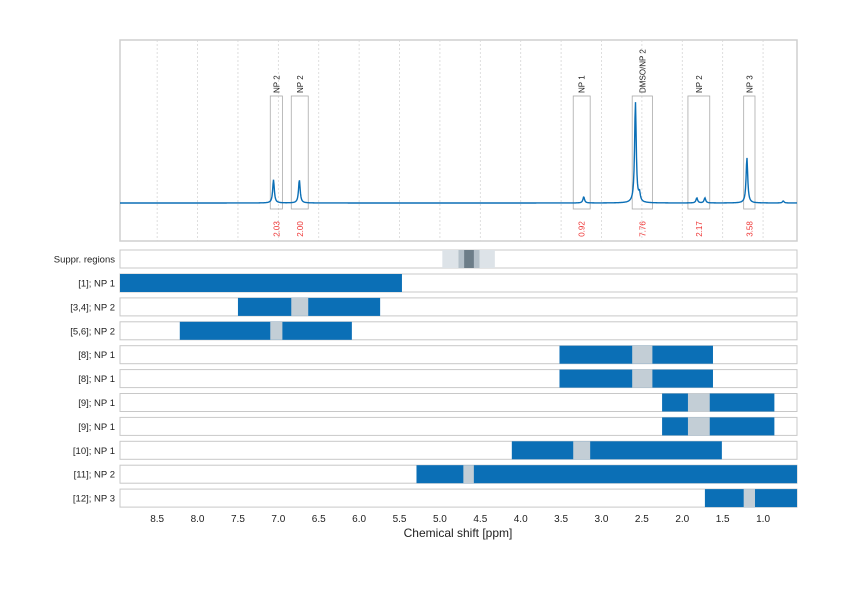  I want to click on track-label: [11]; NP 2, so click(94, 475).